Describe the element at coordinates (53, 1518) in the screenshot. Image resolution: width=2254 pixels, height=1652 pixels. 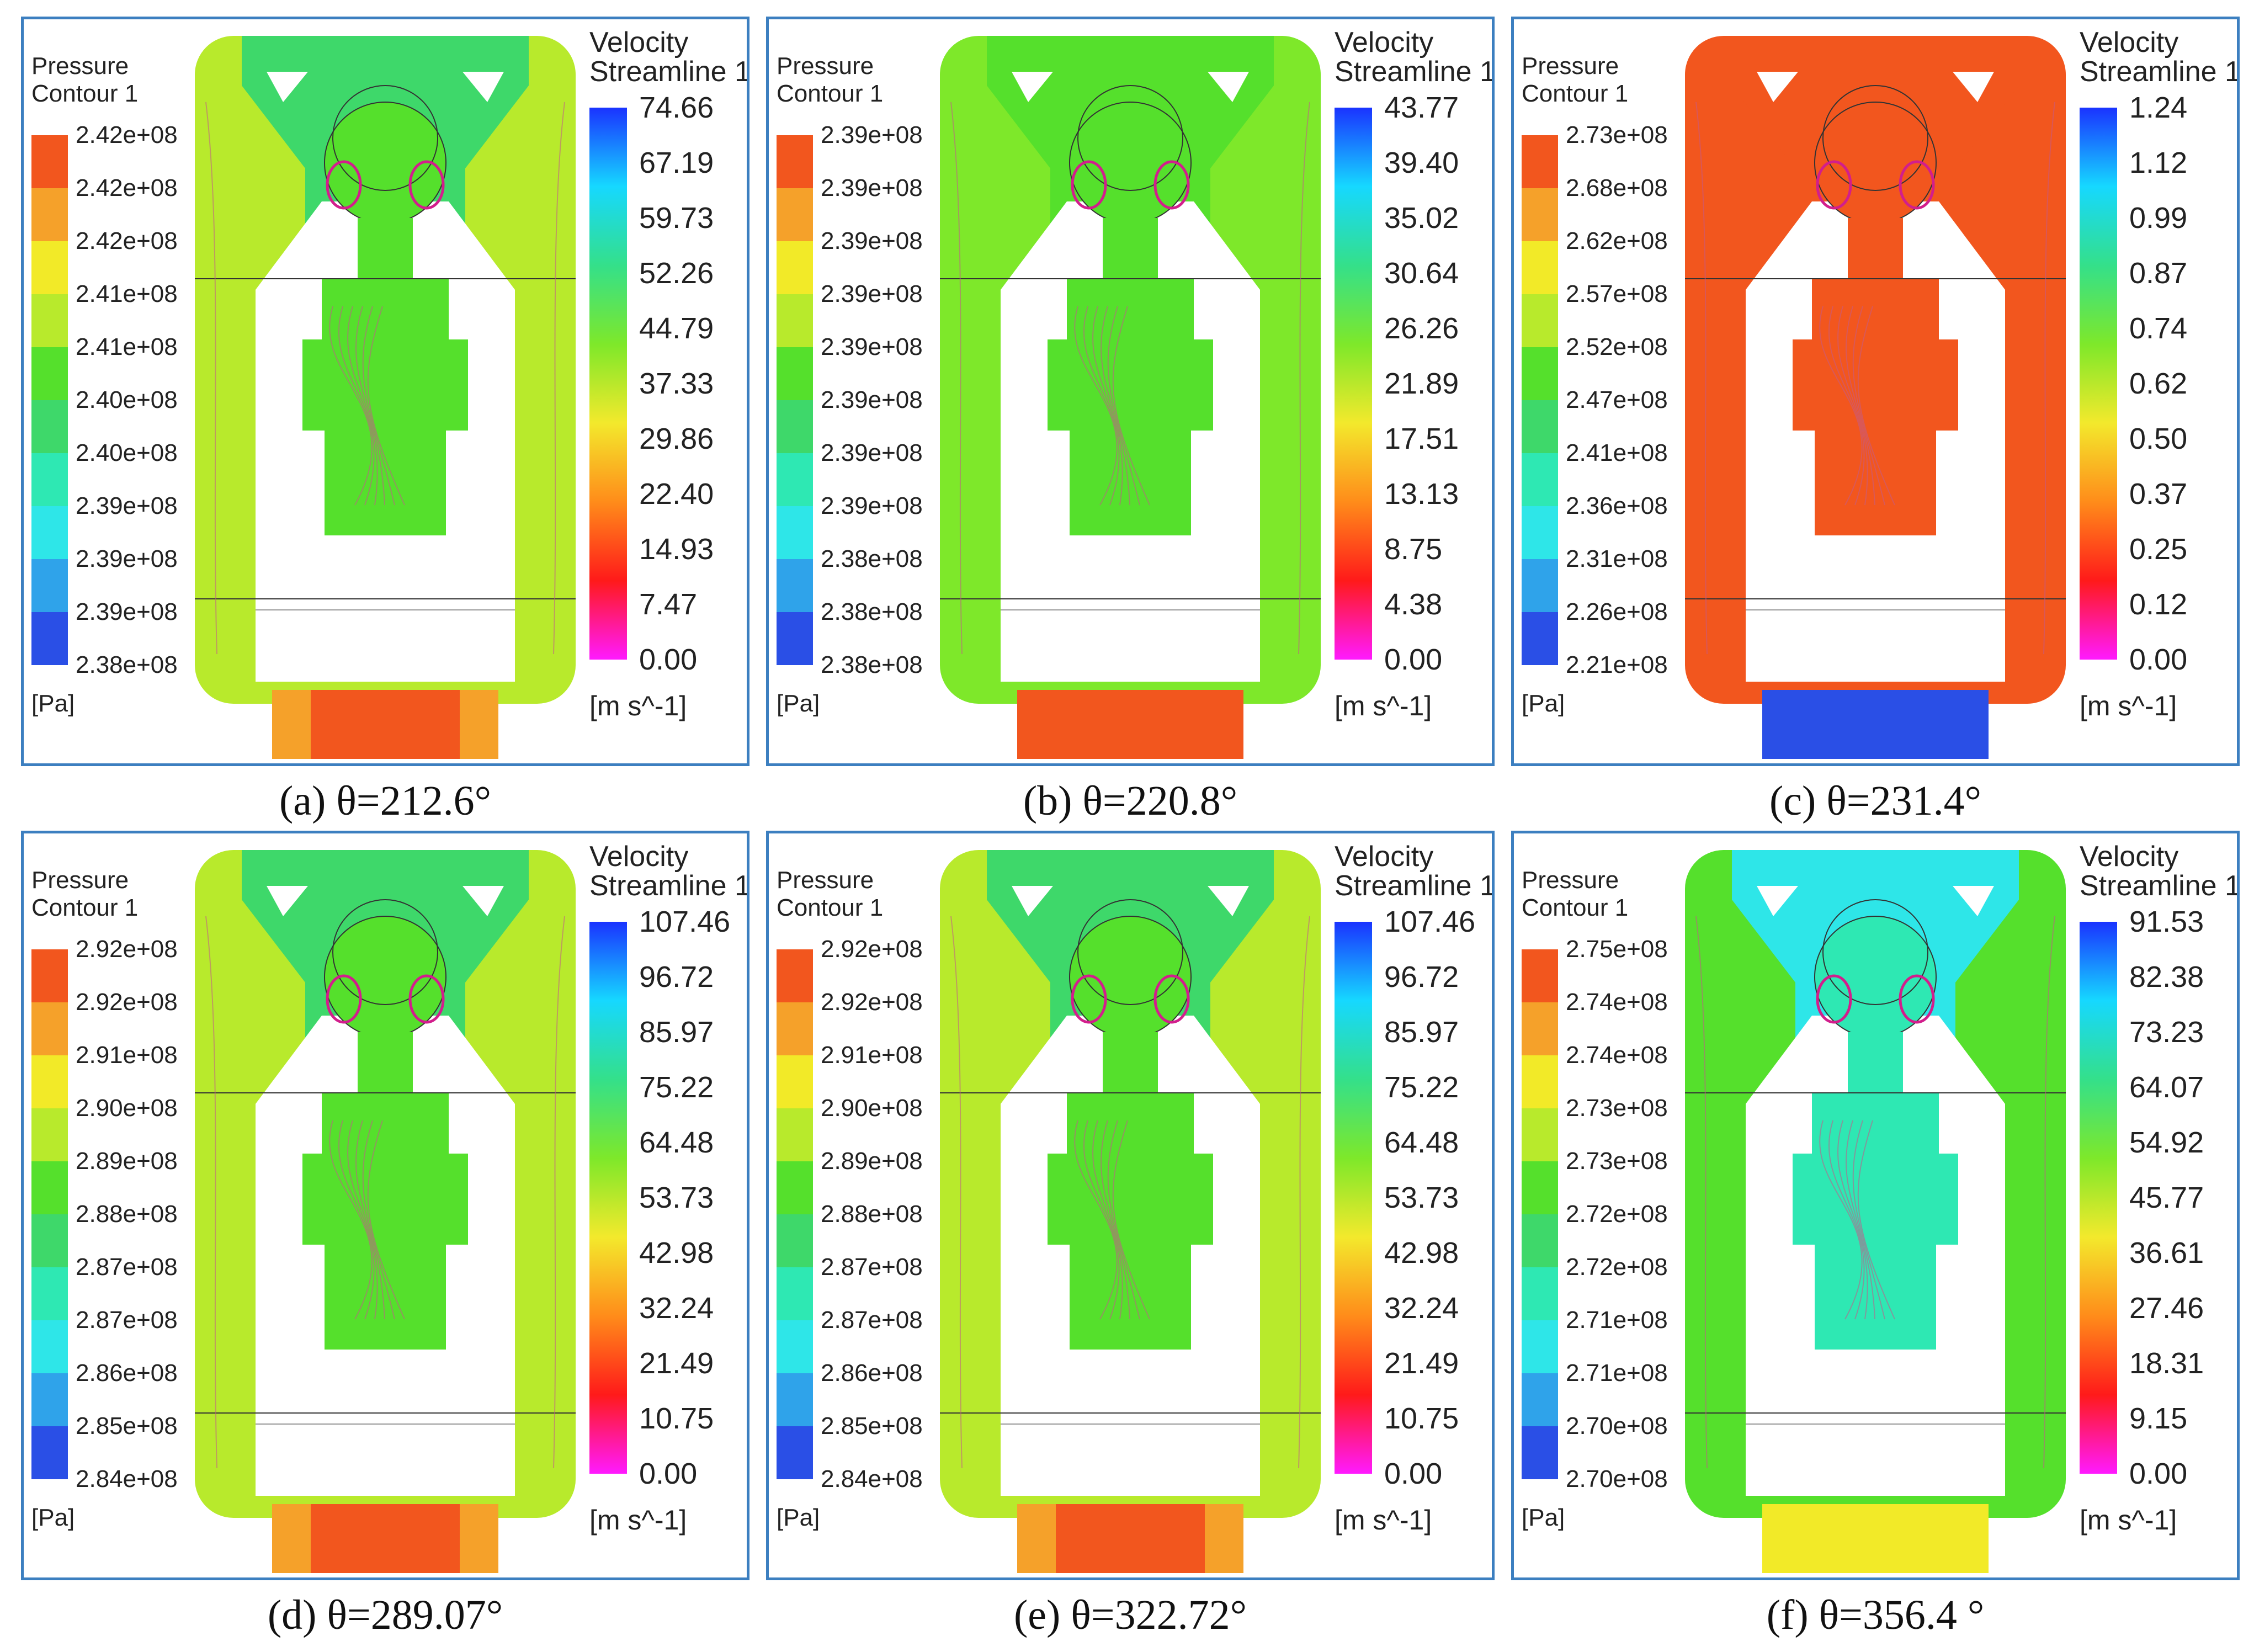
I see `pressure-unit: [Pa]` at that location.